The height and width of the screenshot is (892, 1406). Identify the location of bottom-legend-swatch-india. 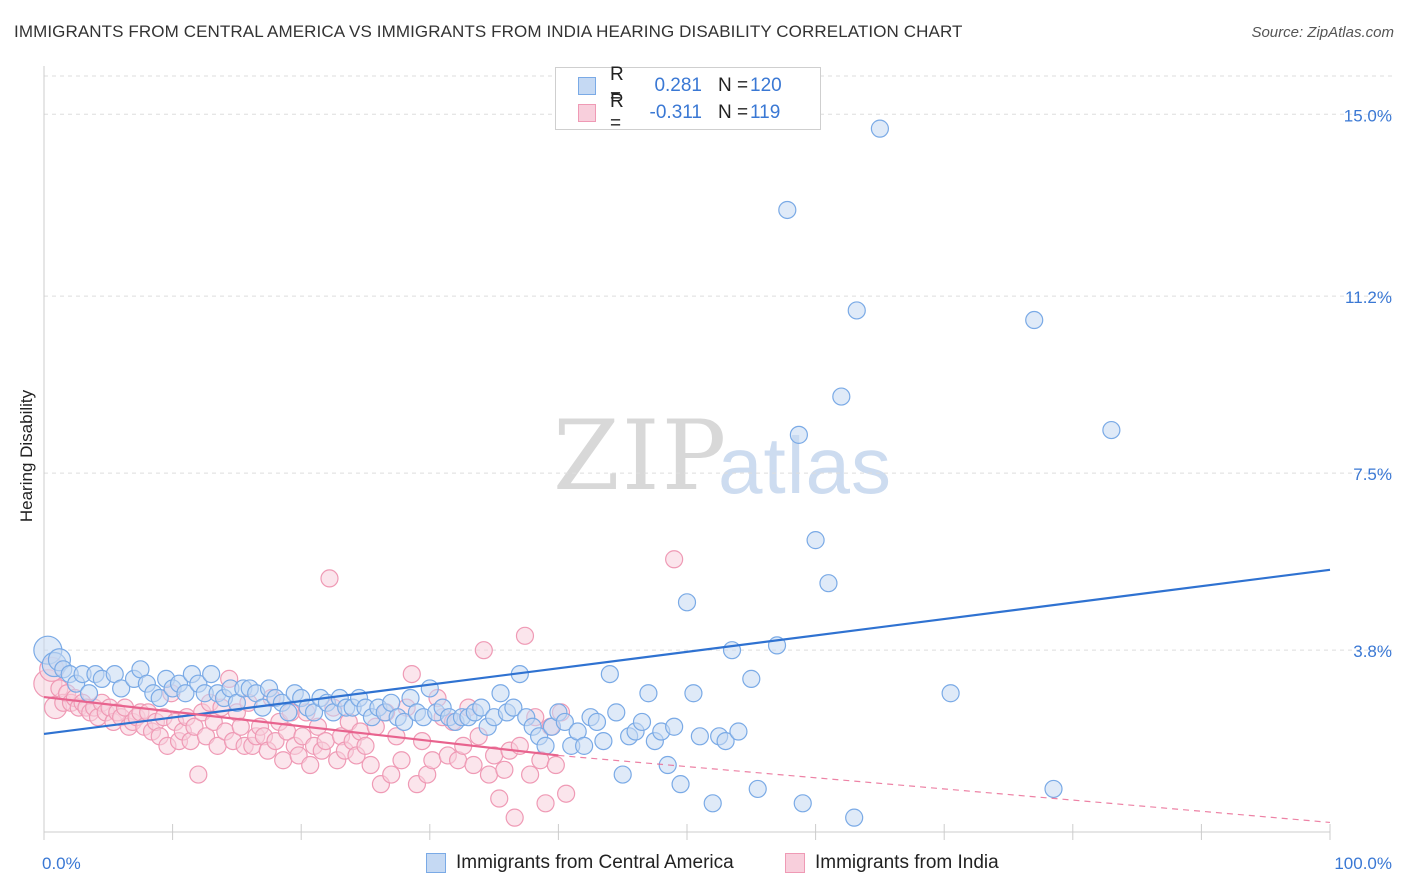
(795, 863).